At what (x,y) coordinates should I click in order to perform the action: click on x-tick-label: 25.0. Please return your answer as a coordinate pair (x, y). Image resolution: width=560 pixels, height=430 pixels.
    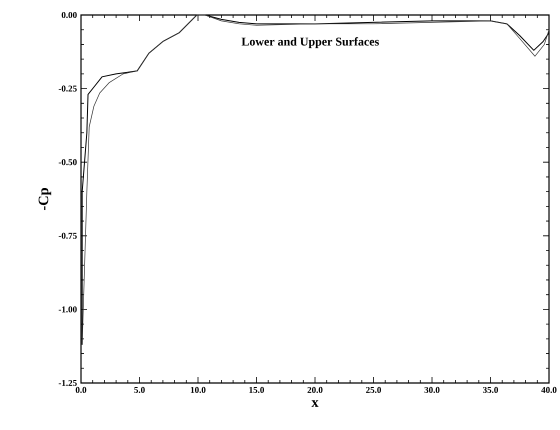
    Looking at the image, I should click on (374, 390).